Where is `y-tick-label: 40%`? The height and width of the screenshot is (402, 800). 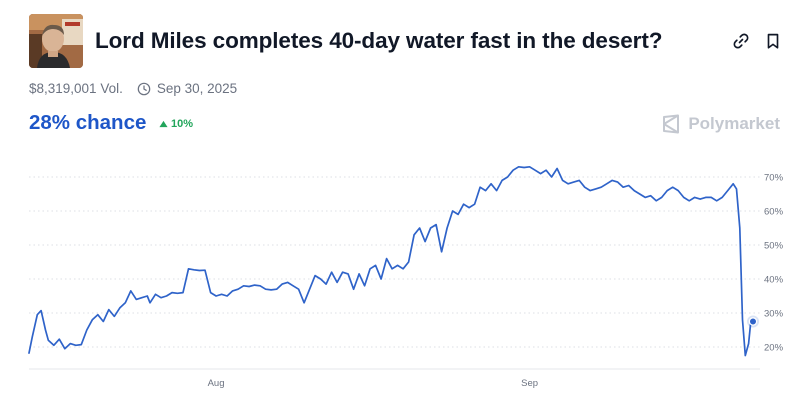 y-tick-label: 40% is located at coordinates (774, 280).